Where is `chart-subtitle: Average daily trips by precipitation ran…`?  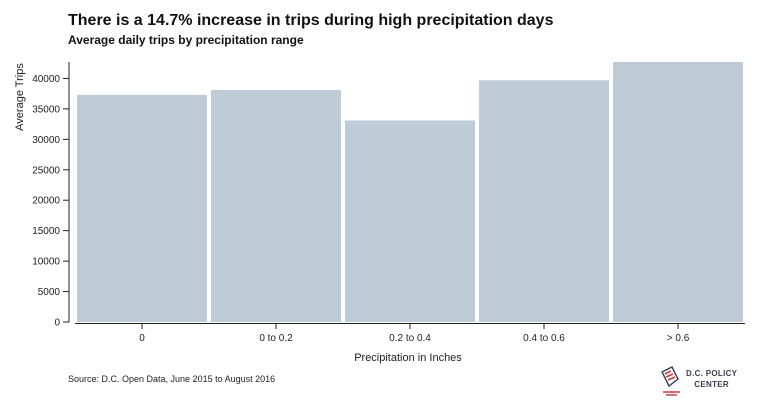
chart-subtitle: Average daily trips by precipitation ran… is located at coordinates (186, 40).